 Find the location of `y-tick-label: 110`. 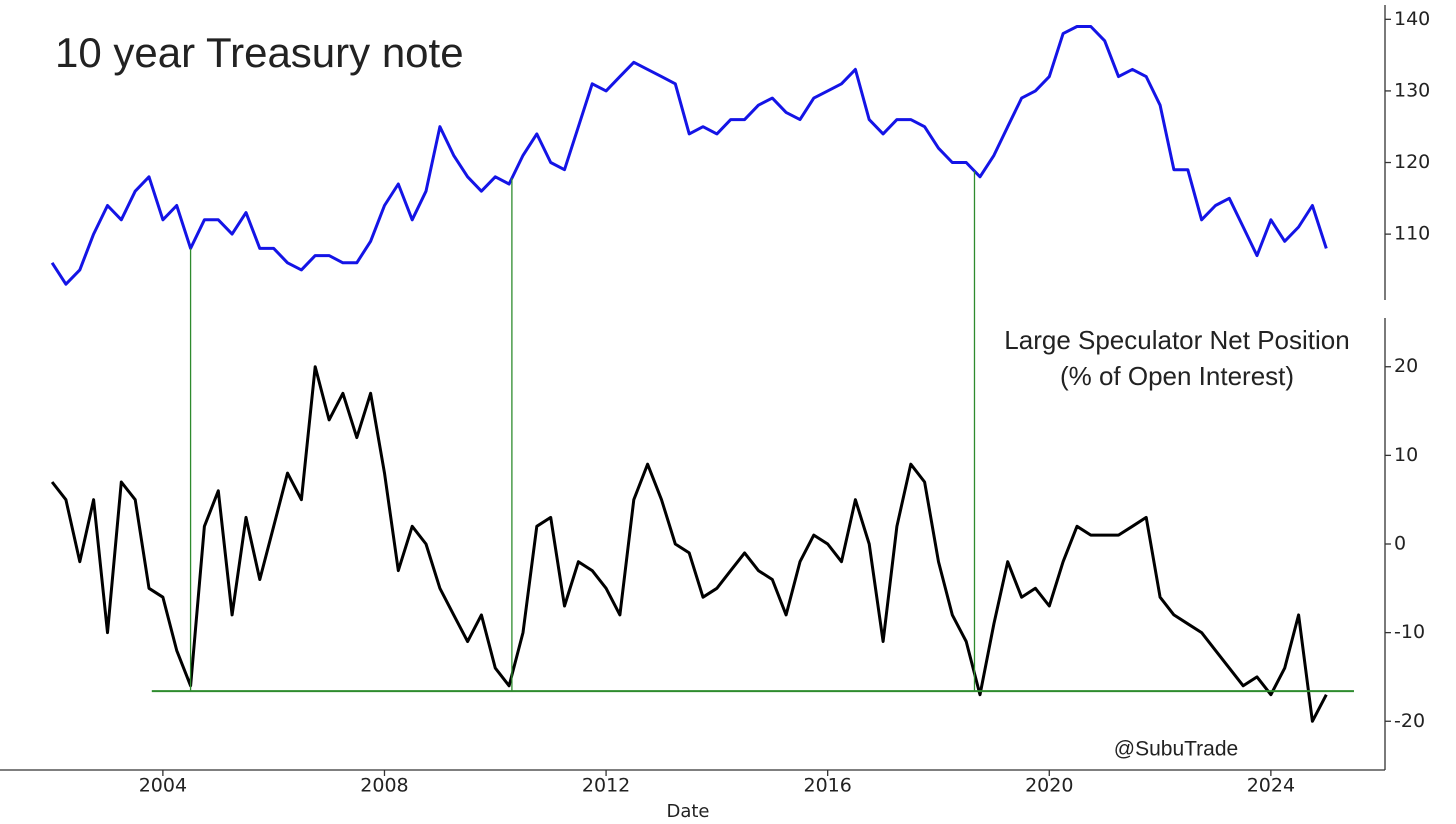

y-tick-label: 110 is located at coordinates (1412, 234).